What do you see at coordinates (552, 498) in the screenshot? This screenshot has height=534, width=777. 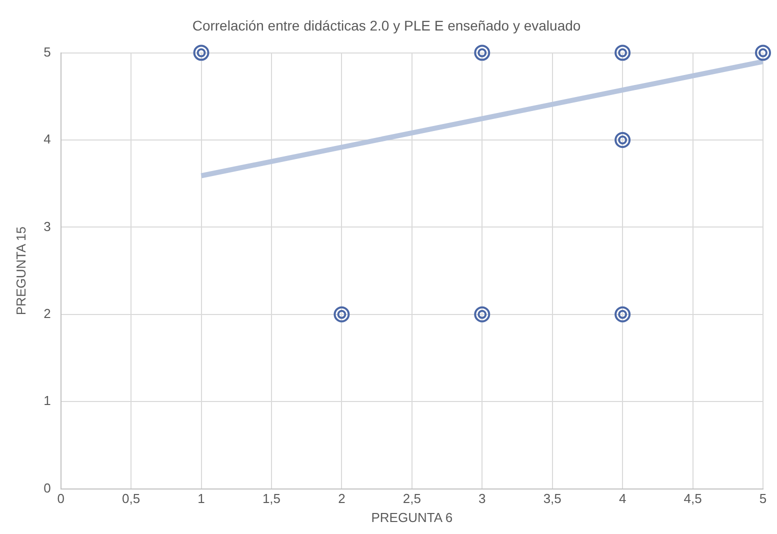 I see `x-tick-label: 3,5` at bounding box center [552, 498].